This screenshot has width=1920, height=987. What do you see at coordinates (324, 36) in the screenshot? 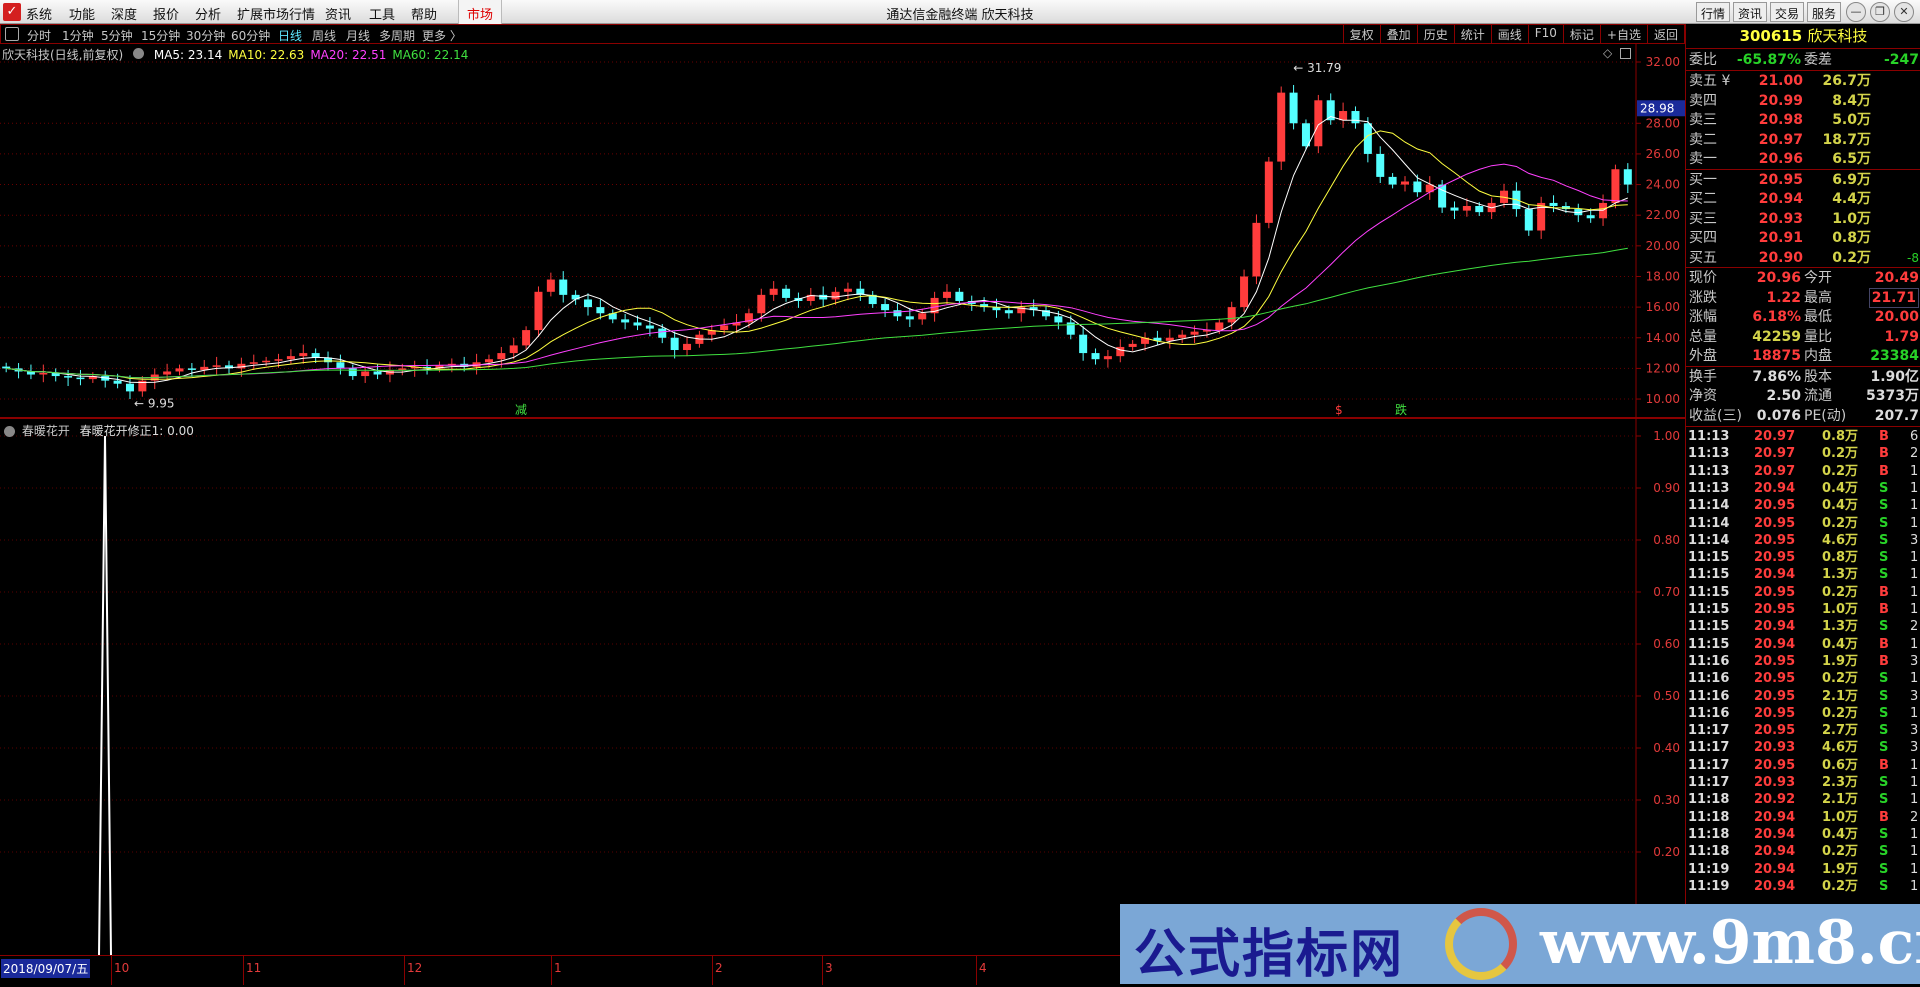
I see `period-tab: 周线` at bounding box center [324, 36].